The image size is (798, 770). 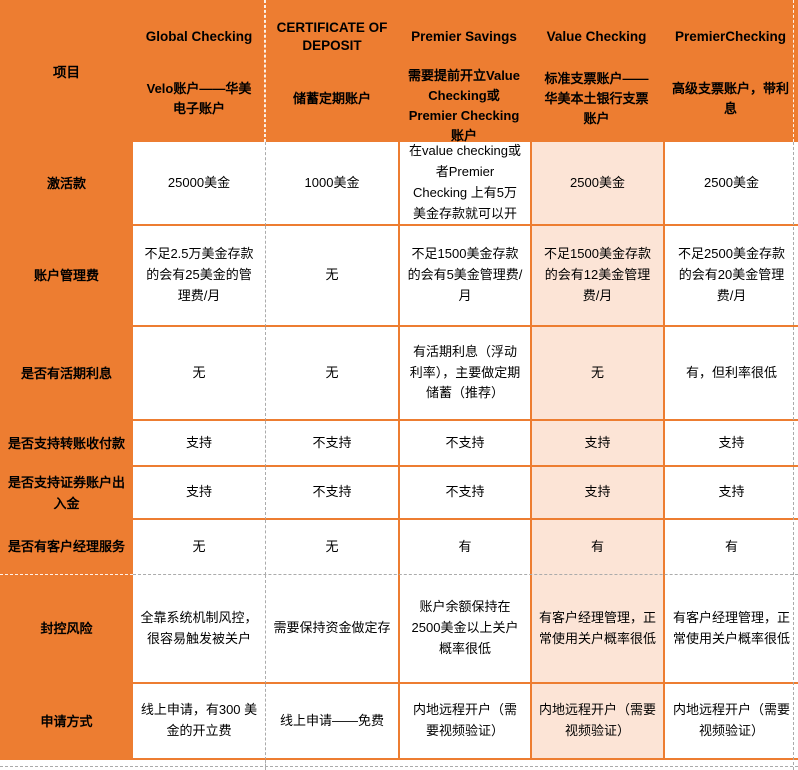 What do you see at coordinates (596, 276) in the screenshot?
I see `table-cell: 不足1500美金存款的会有12美金管理费/月` at bounding box center [596, 276].